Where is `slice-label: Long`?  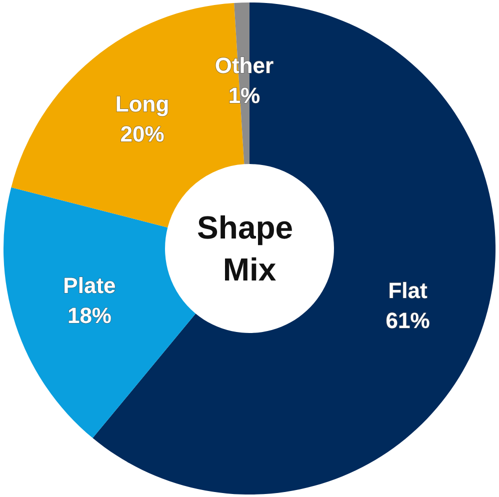
slice-label: Long is located at coordinates (142, 103).